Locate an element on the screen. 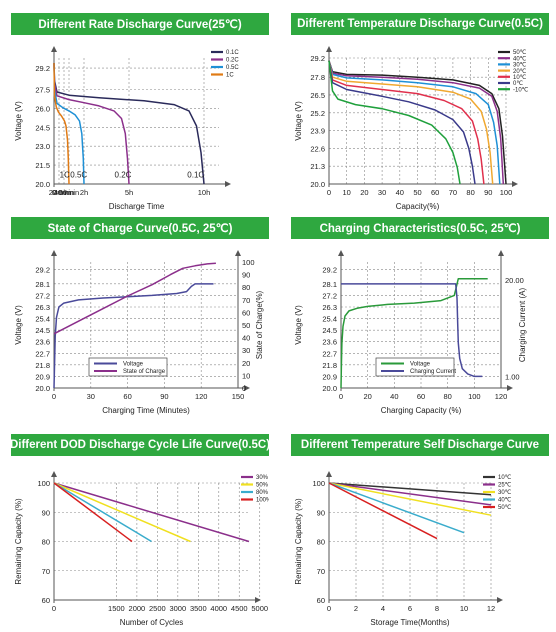 The height and width of the screenshot is (632, 556). y-tick-label: 27.5 is located at coordinates (42, 90).